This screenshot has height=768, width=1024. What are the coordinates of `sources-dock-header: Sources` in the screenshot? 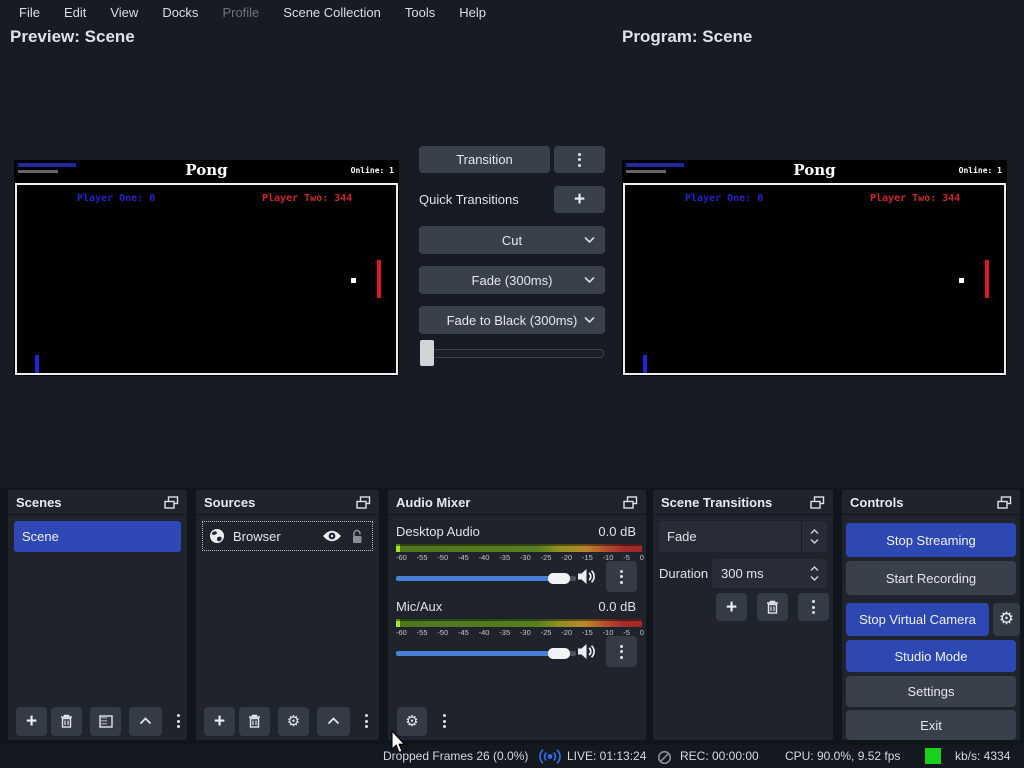 It's located at (287, 502).